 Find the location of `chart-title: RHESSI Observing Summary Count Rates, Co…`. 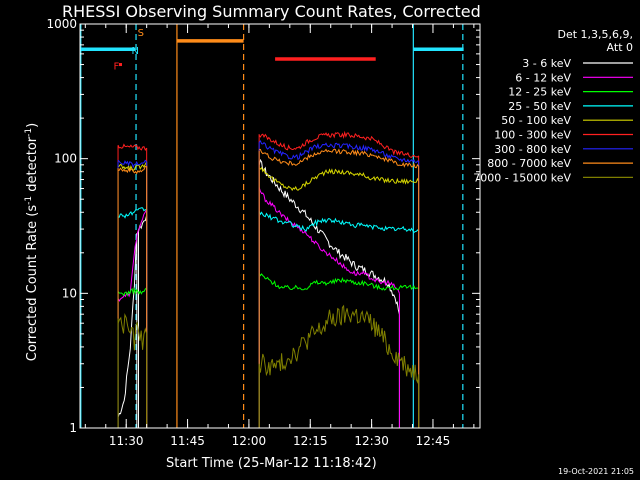

chart-title: RHESSI Observing Summary Count Rates, Co… is located at coordinates (271, 11).